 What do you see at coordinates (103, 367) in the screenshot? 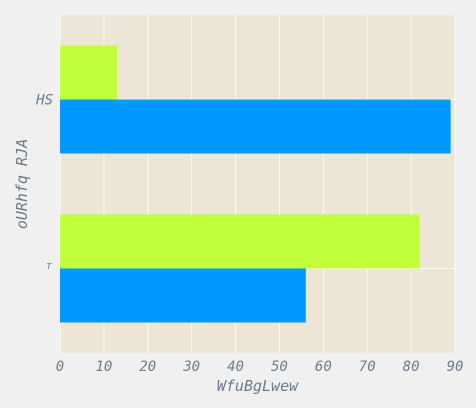
I see `x-tick-label: 10` at bounding box center [103, 367].